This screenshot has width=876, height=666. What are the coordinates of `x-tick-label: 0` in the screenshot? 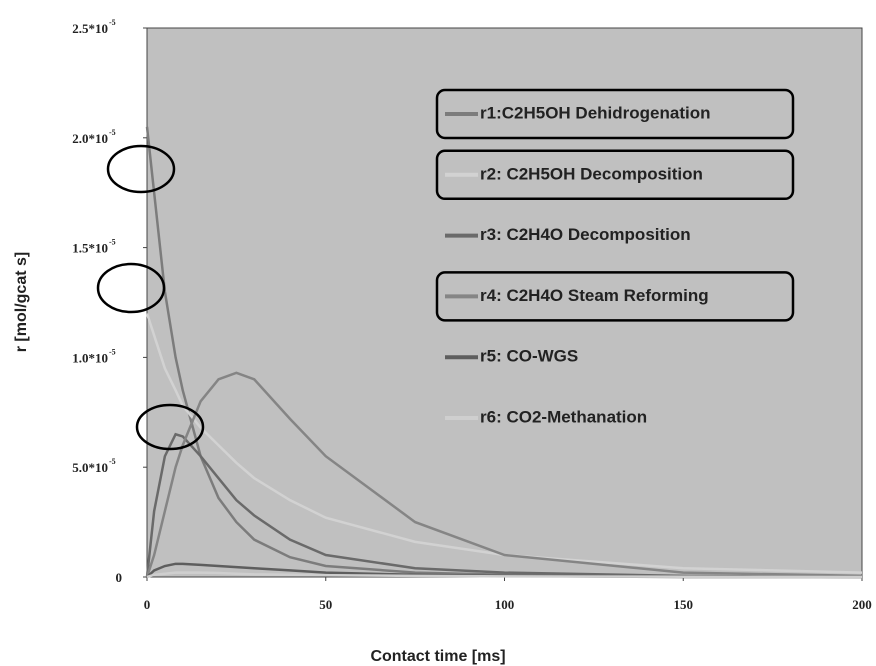 It's located at (147, 604).